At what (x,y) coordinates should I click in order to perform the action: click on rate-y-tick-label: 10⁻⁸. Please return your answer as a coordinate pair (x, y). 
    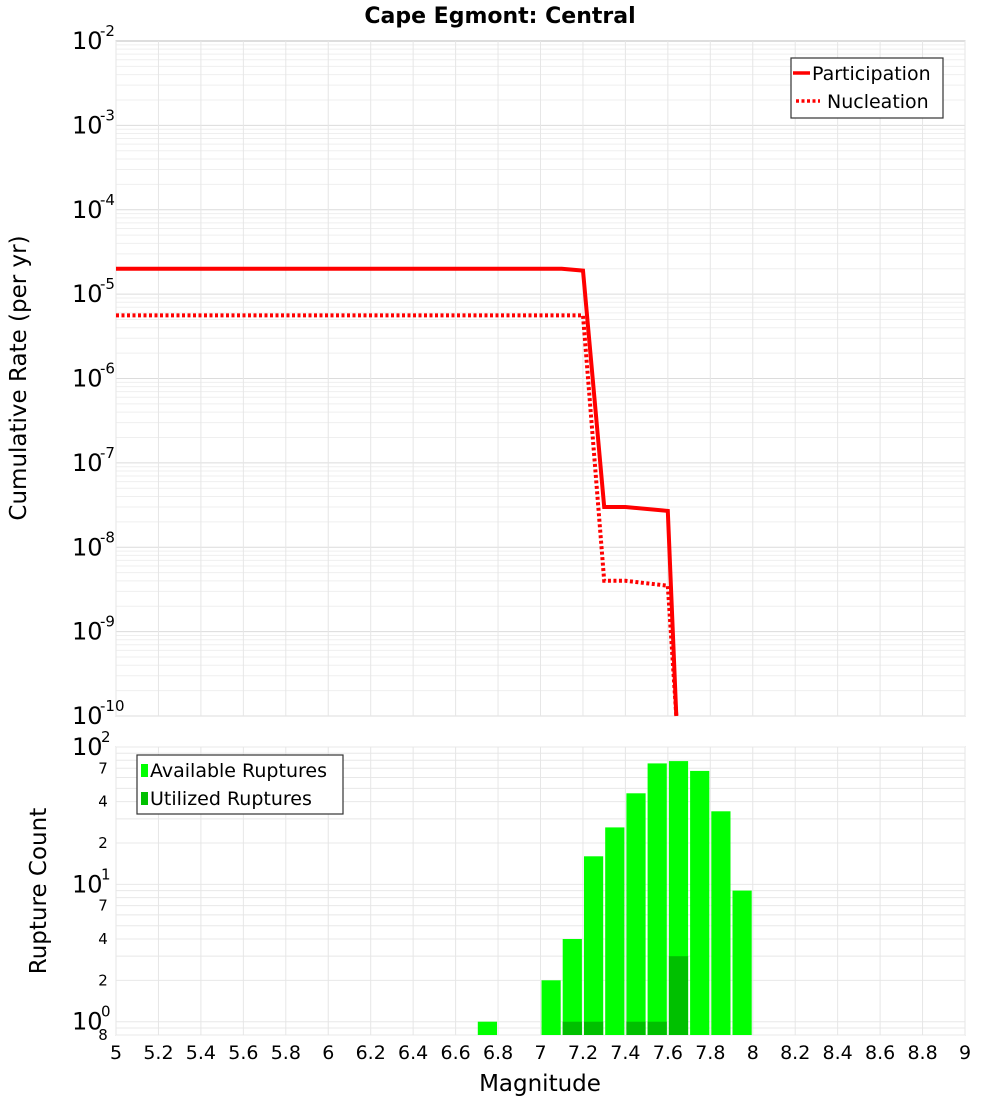
    Looking at the image, I should click on (93, 544).